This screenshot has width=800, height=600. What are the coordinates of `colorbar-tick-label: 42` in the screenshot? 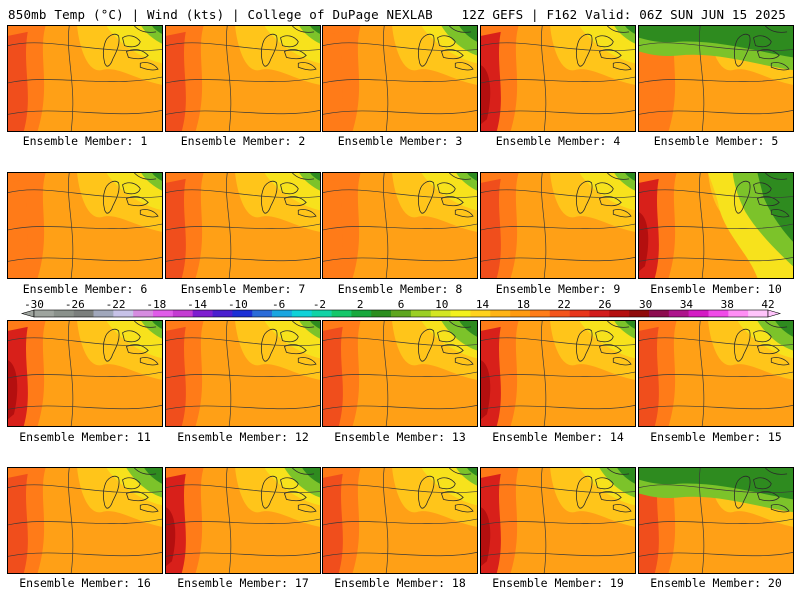 It's located at (767, 304).